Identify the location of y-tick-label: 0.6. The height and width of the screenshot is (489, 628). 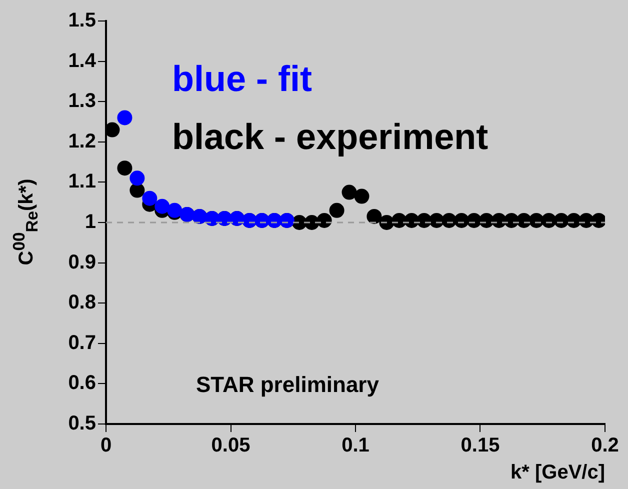
(82, 383).